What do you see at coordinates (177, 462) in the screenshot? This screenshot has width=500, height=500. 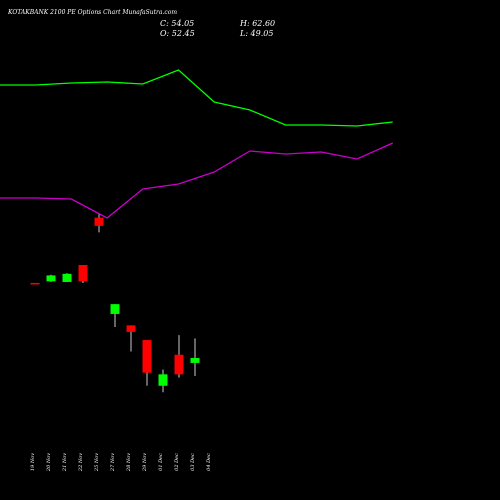 I see `x-tick-label: 02 Dec` at bounding box center [177, 462].